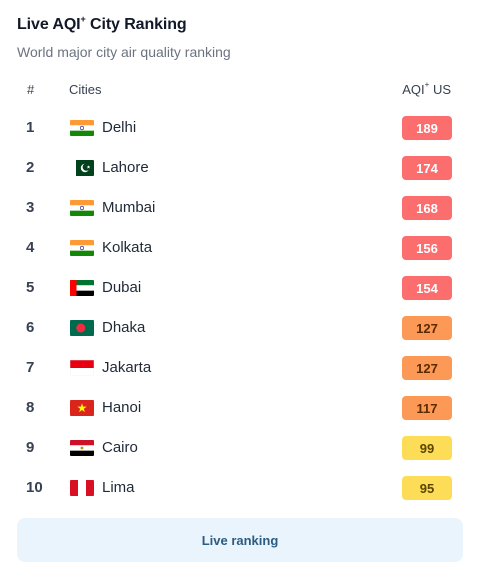  What do you see at coordinates (30, 167) in the screenshot?
I see `rank-number: 2` at bounding box center [30, 167].